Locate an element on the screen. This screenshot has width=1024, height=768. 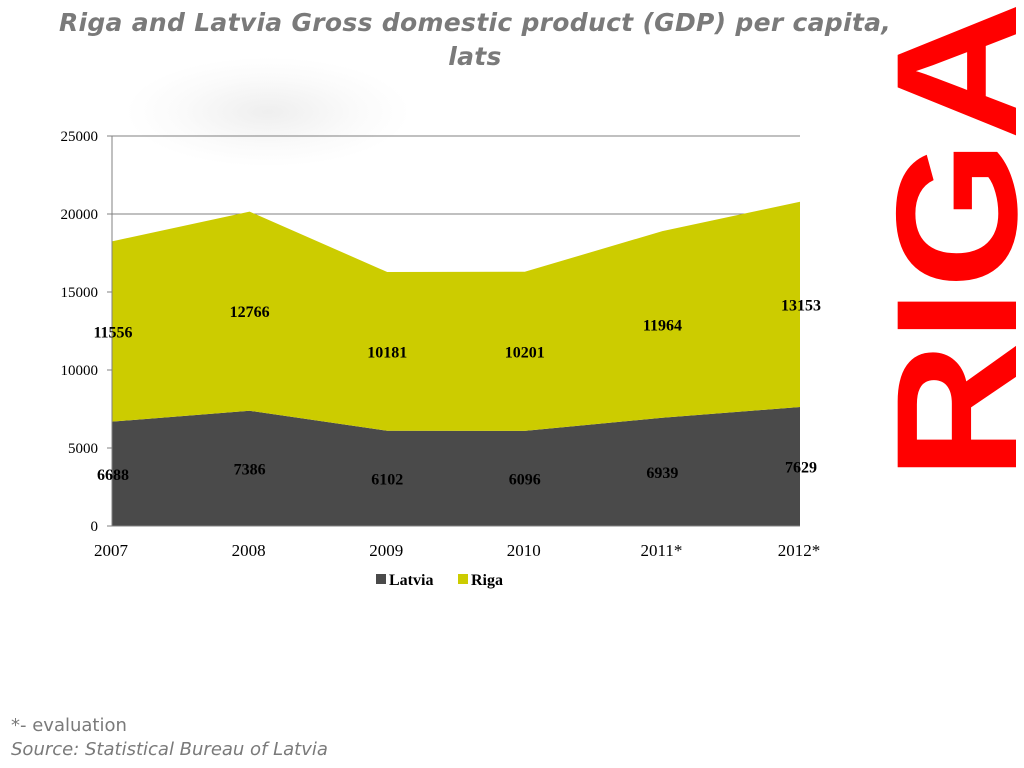
y-tick-label-15000: 15000 is located at coordinates (80, 293).